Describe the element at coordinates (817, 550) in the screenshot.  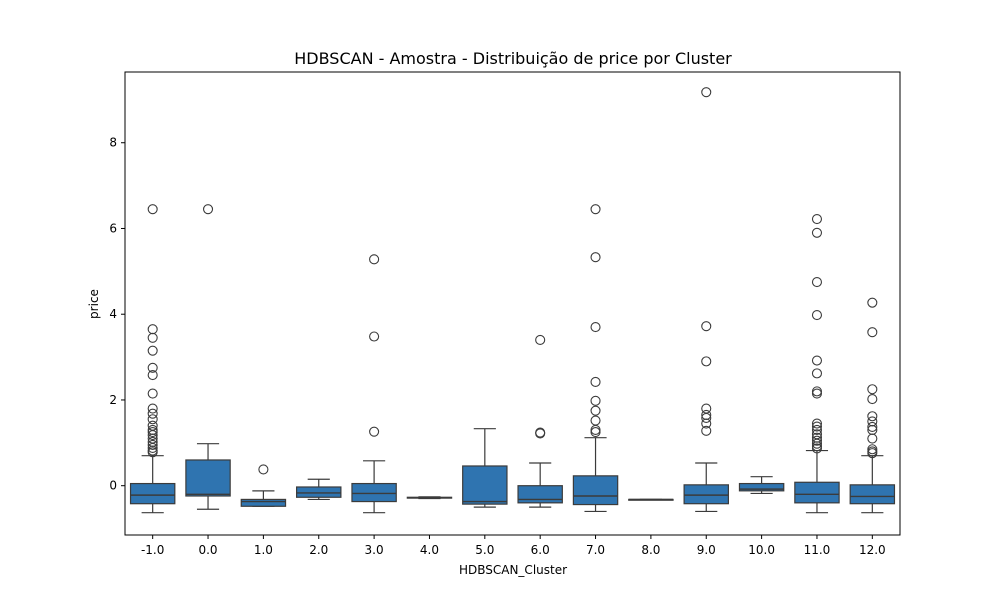
I see `x-tick-label: 11.0` at that location.